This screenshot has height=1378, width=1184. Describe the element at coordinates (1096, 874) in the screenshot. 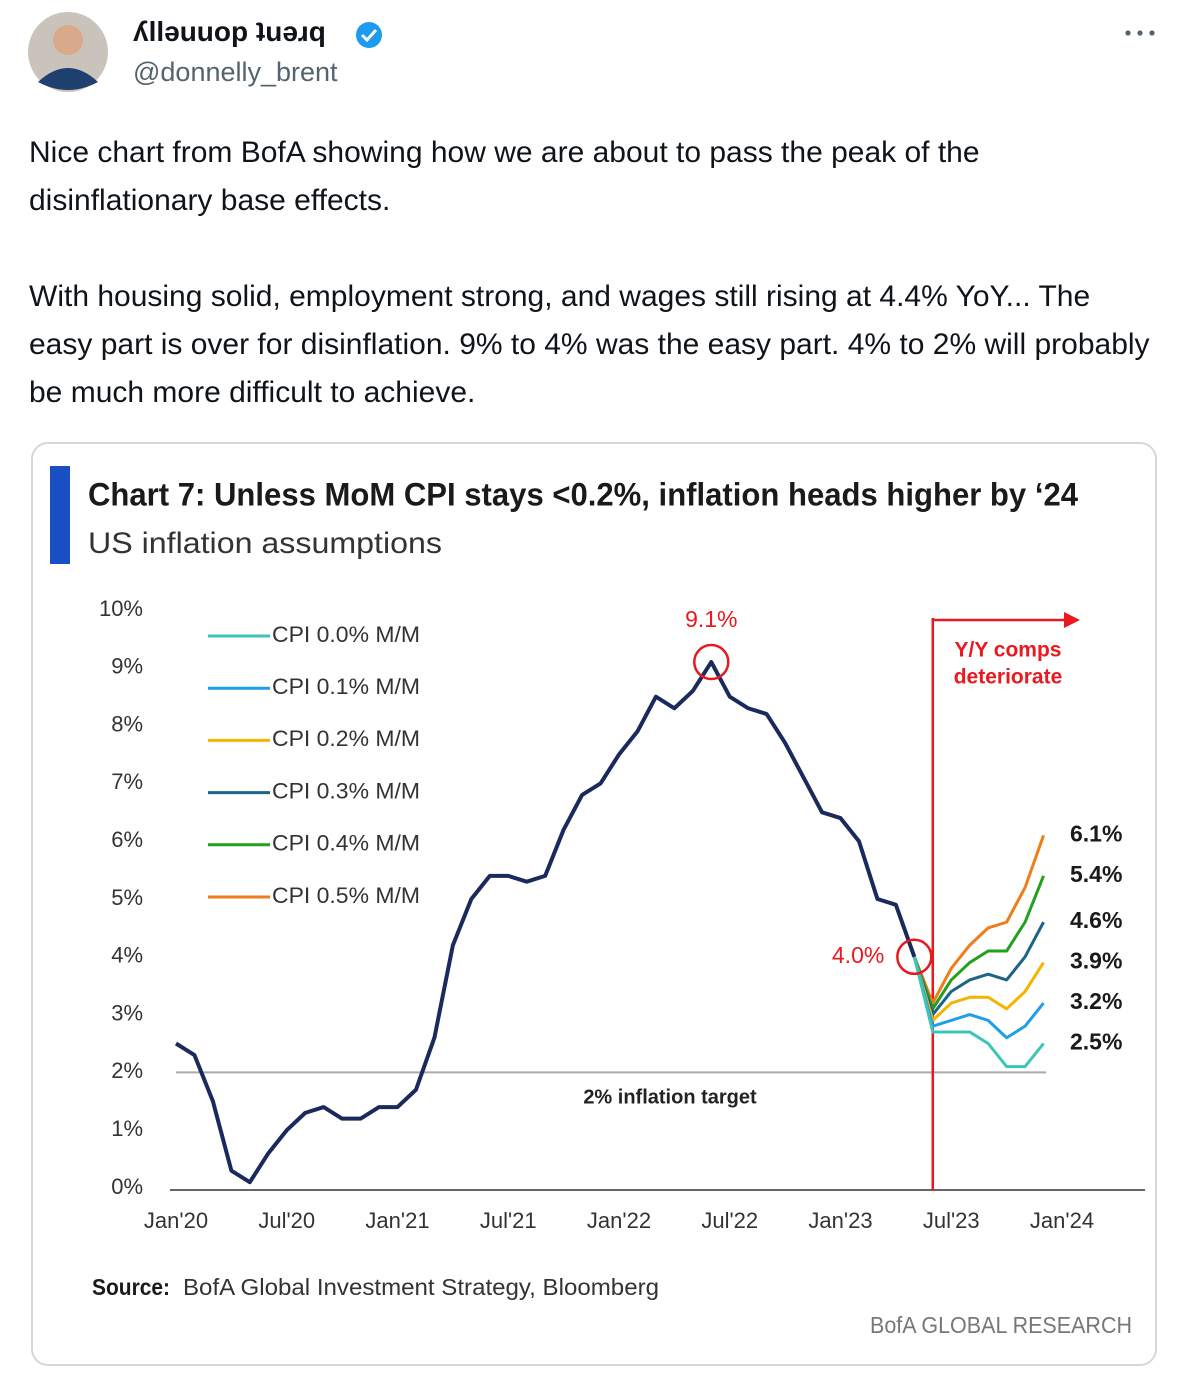

I see `value-label: 5.4%` at that location.